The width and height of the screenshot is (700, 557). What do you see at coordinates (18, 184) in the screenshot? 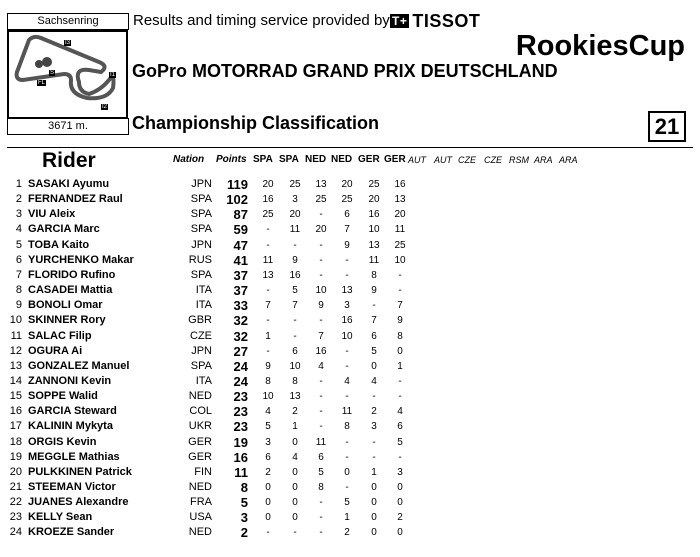
I see `position: 1` at bounding box center [18, 184].